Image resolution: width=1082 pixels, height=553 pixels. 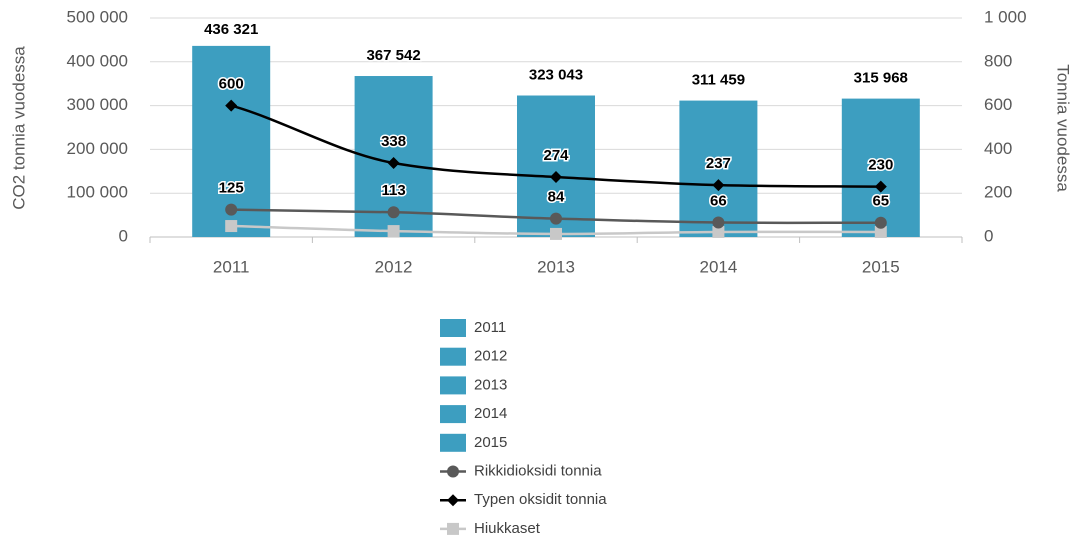 I want to click on data-label: 274, so click(x=556, y=155).